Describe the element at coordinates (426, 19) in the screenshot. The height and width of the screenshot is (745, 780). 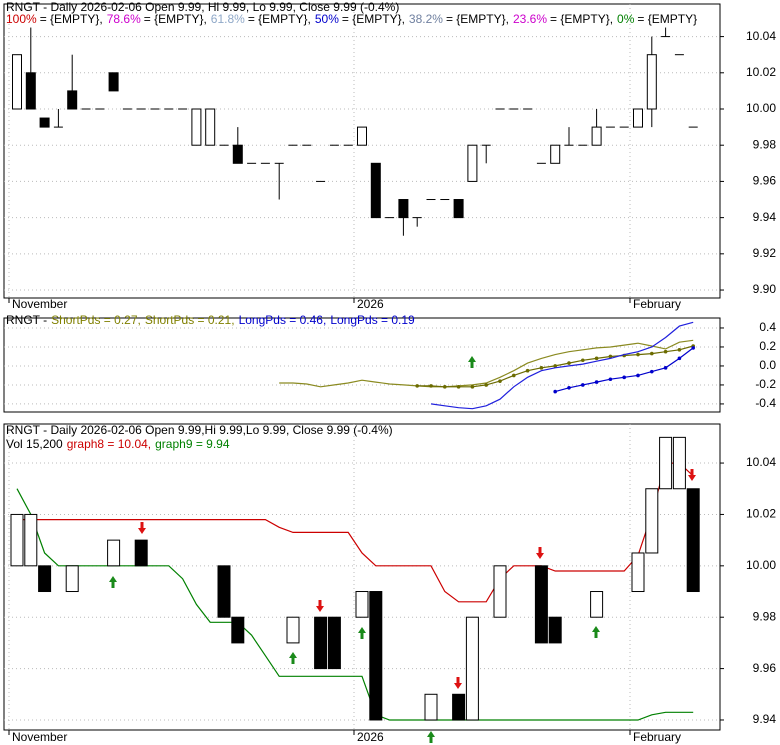
I see `legend-level: 38.2%` at that location.